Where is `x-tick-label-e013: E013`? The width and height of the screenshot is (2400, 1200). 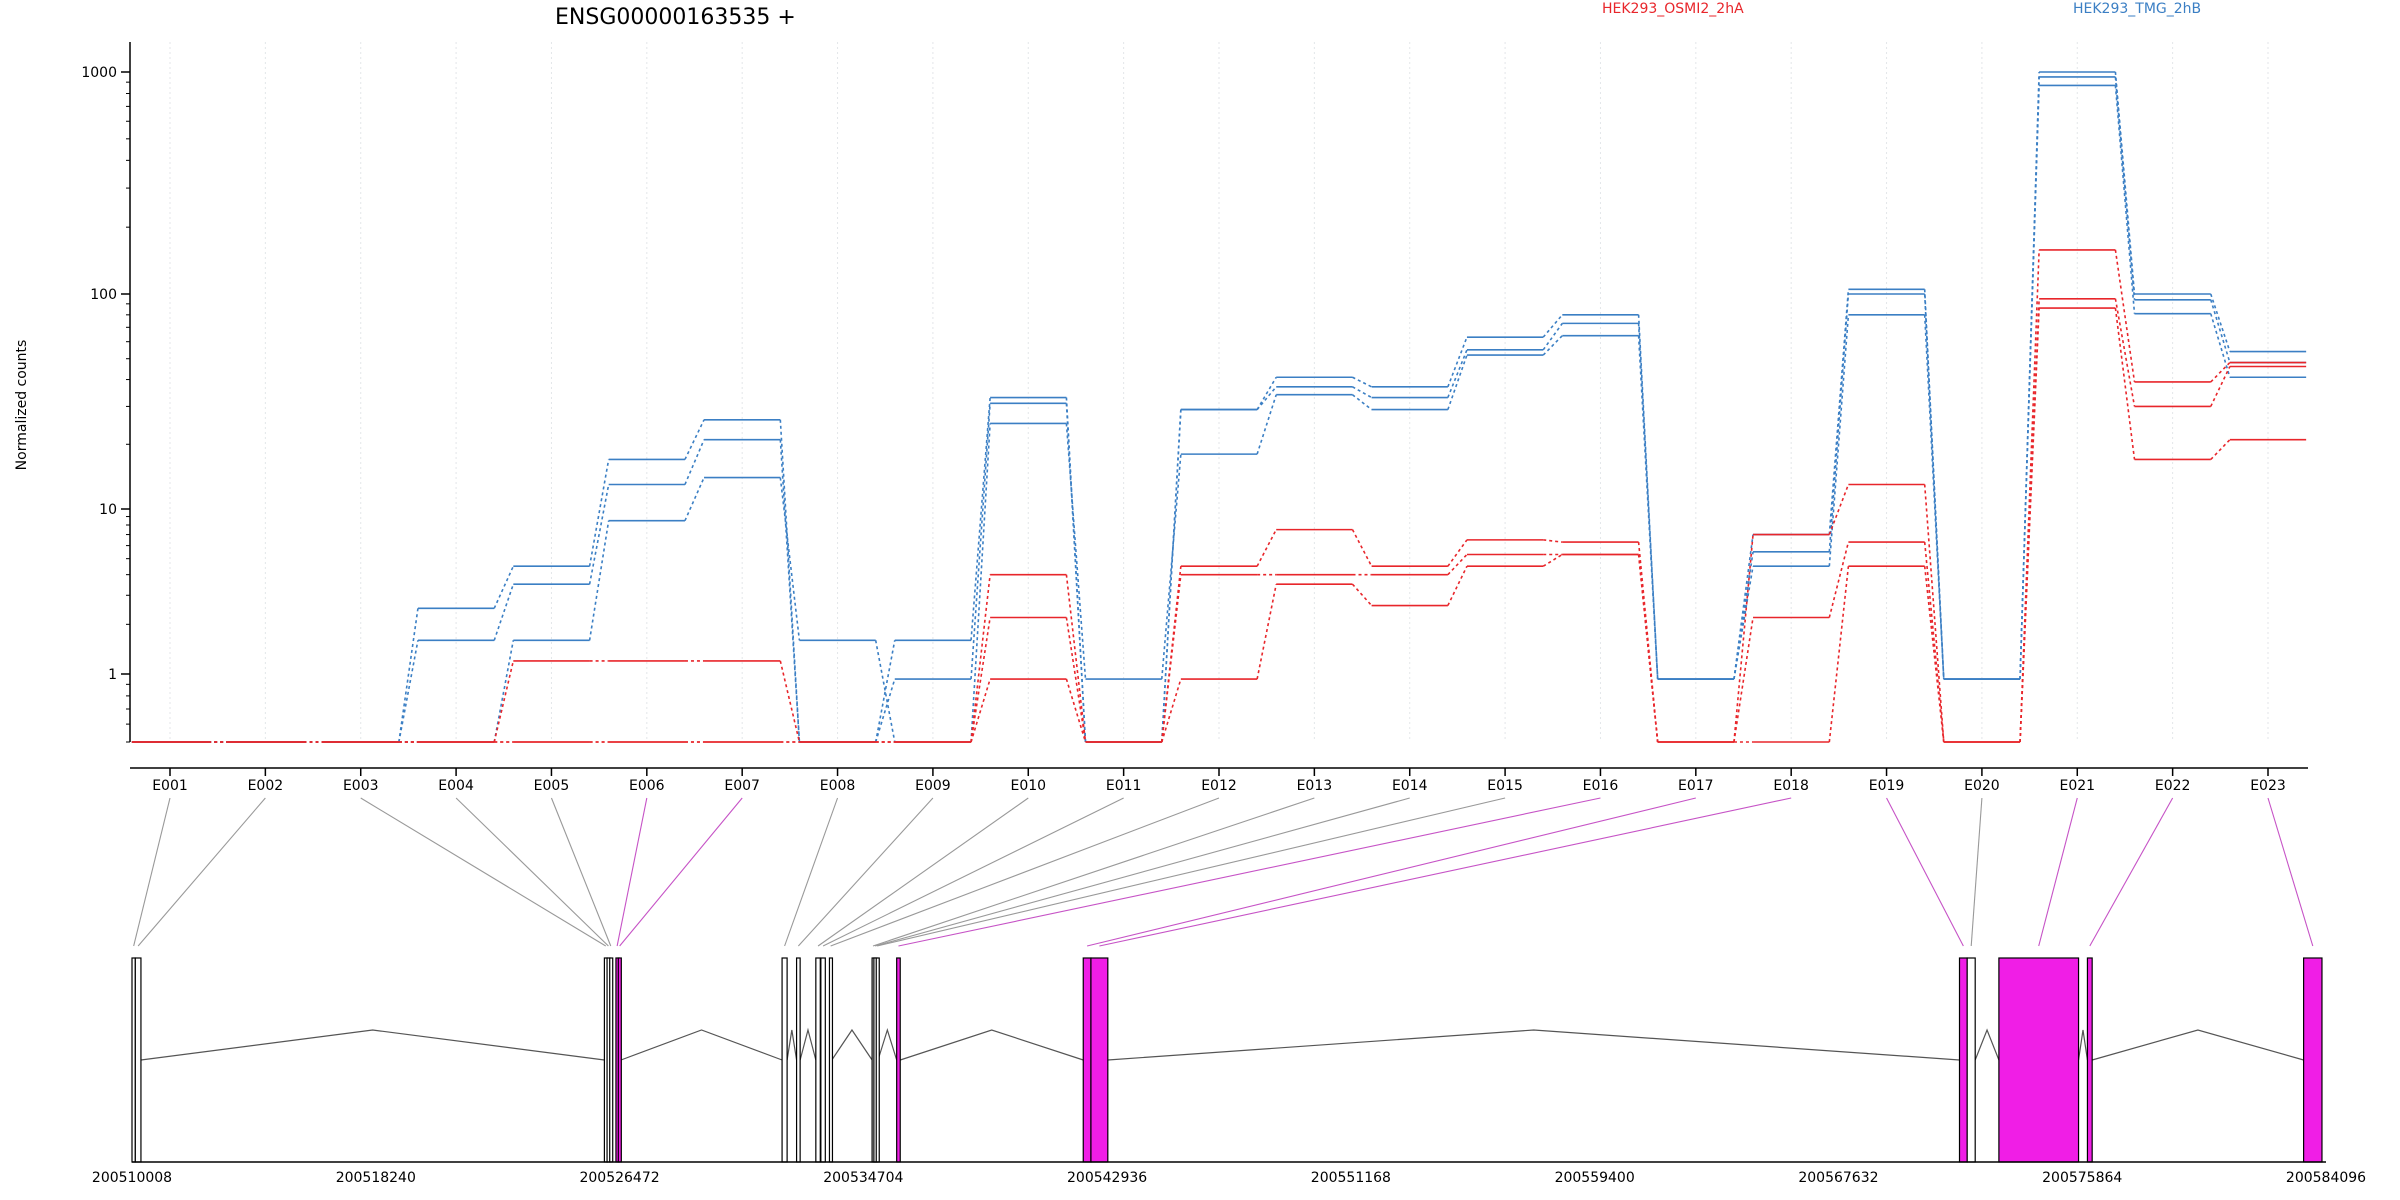 x-tick-label-e013: E013 is located at coordinates (1315, 786).